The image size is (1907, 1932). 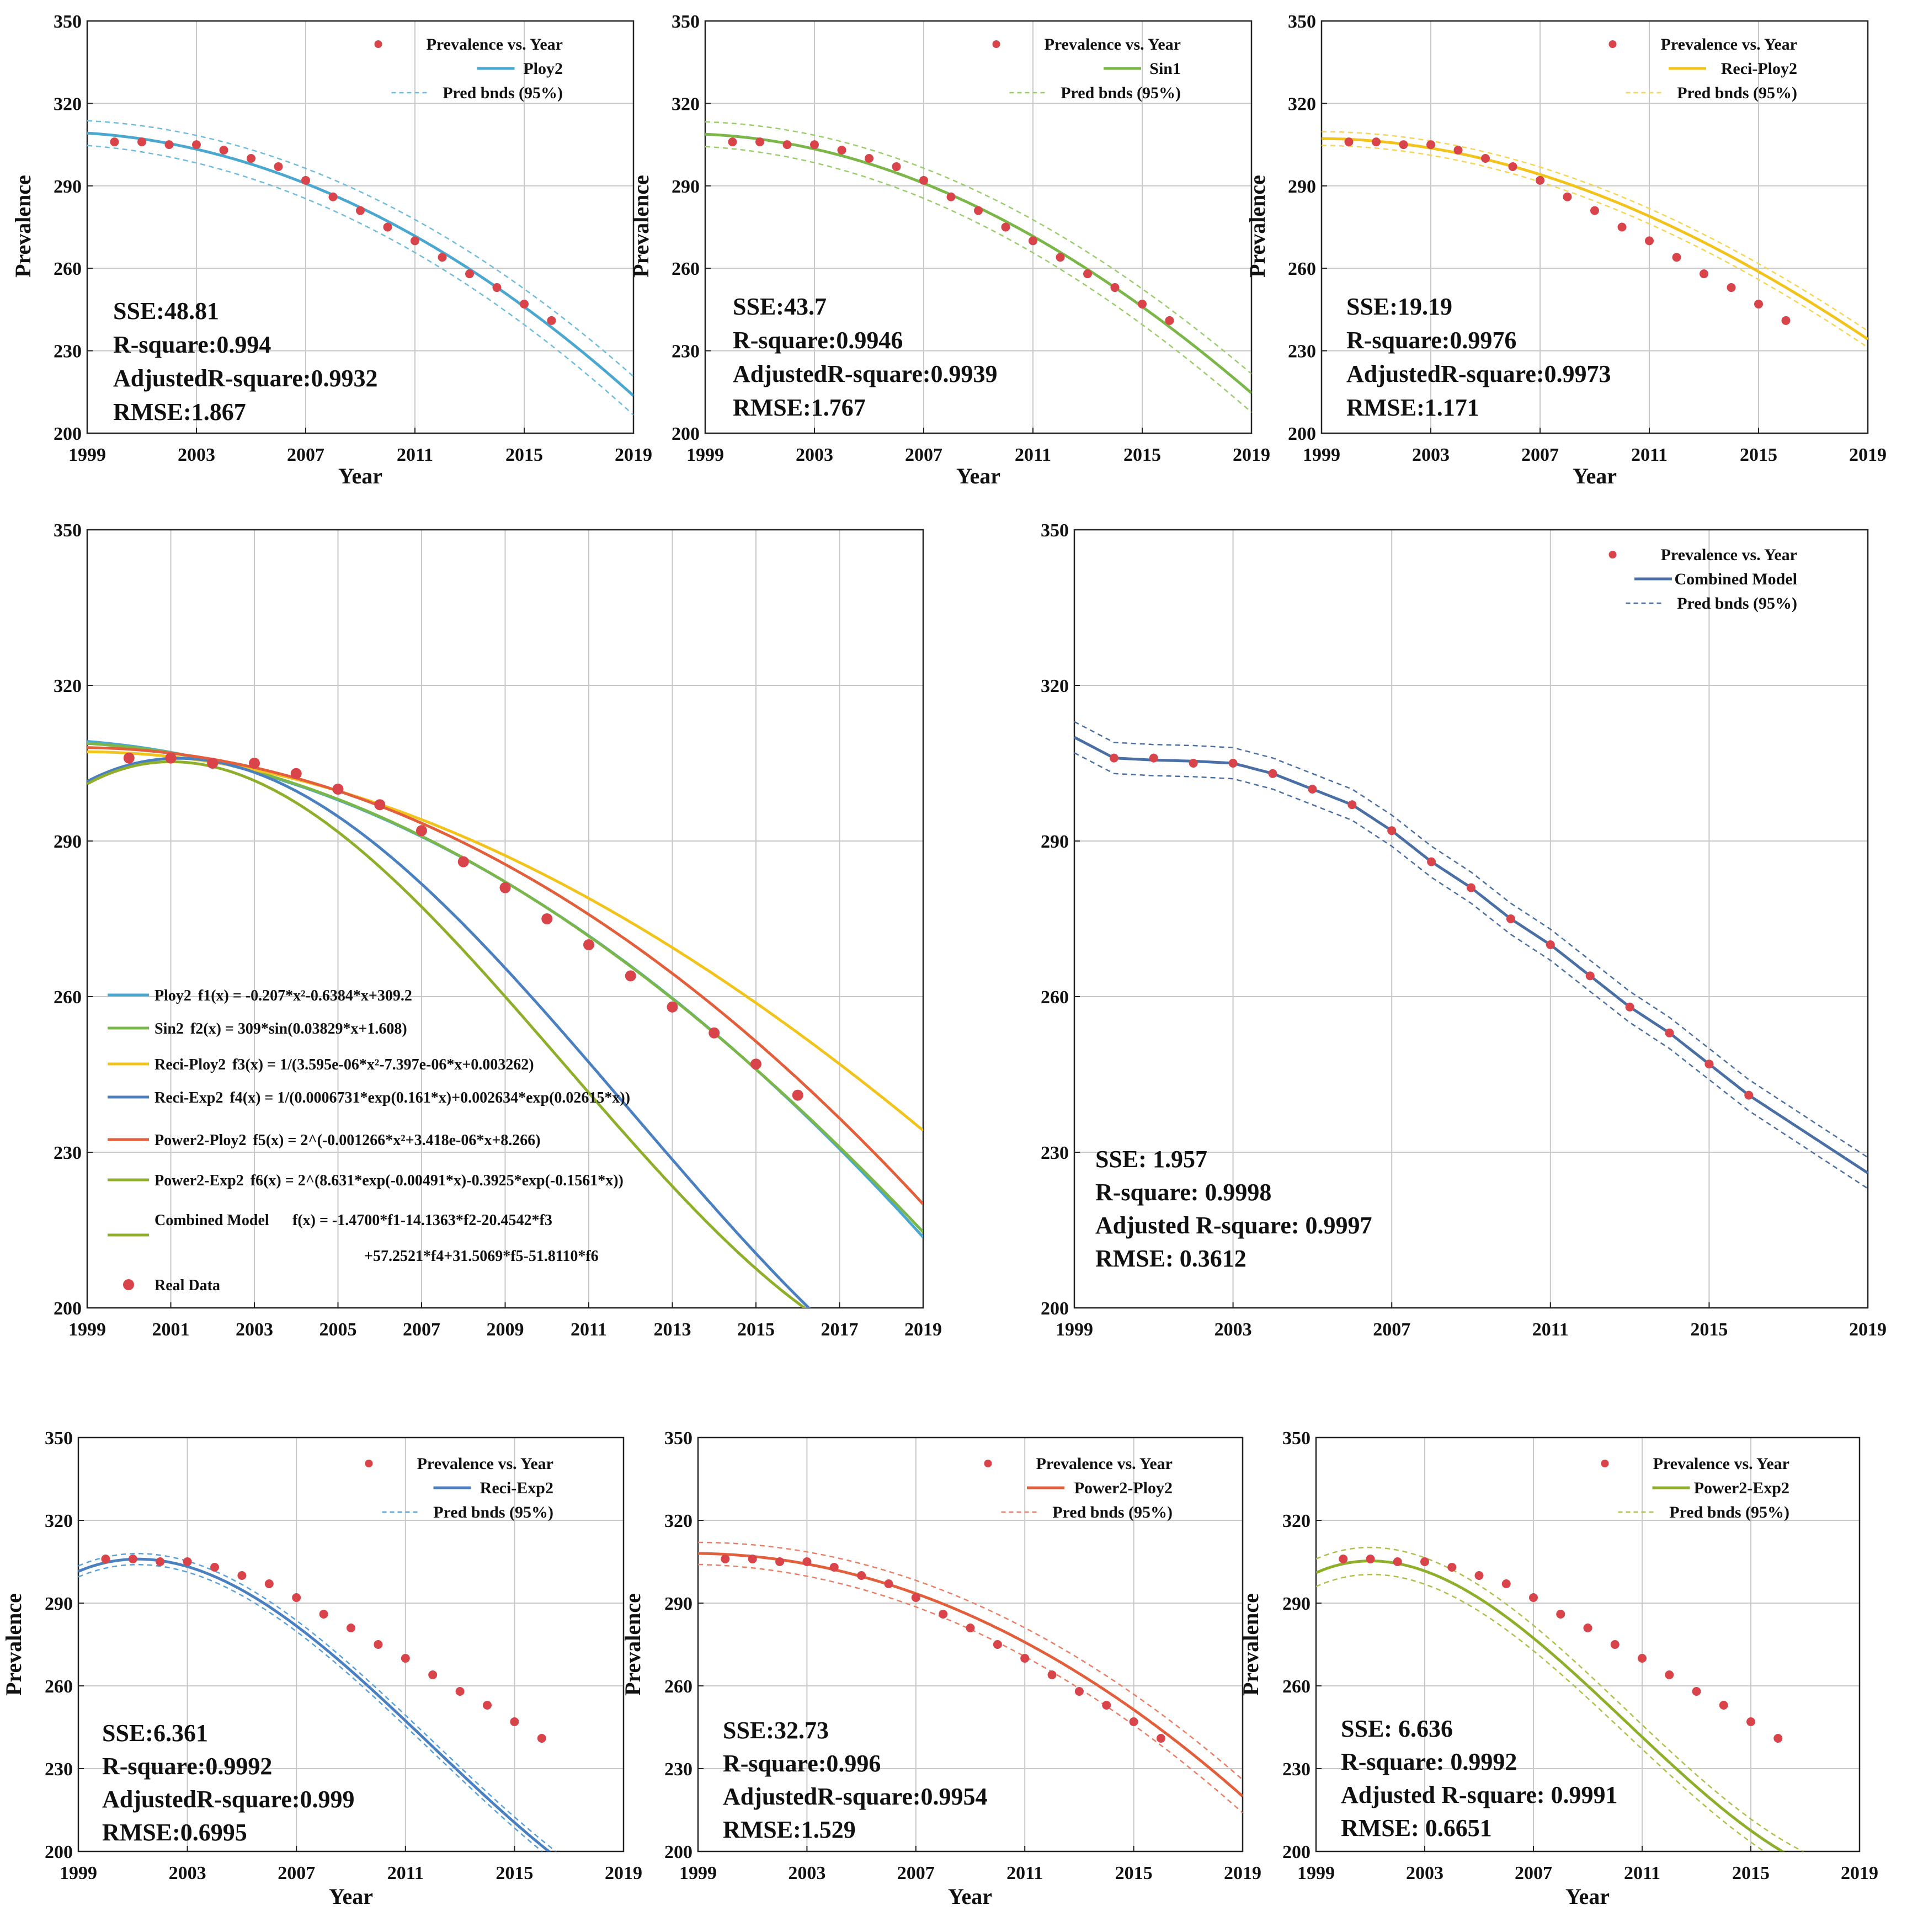 I want to click on plot-frame, so click(x=1588, y=1644).